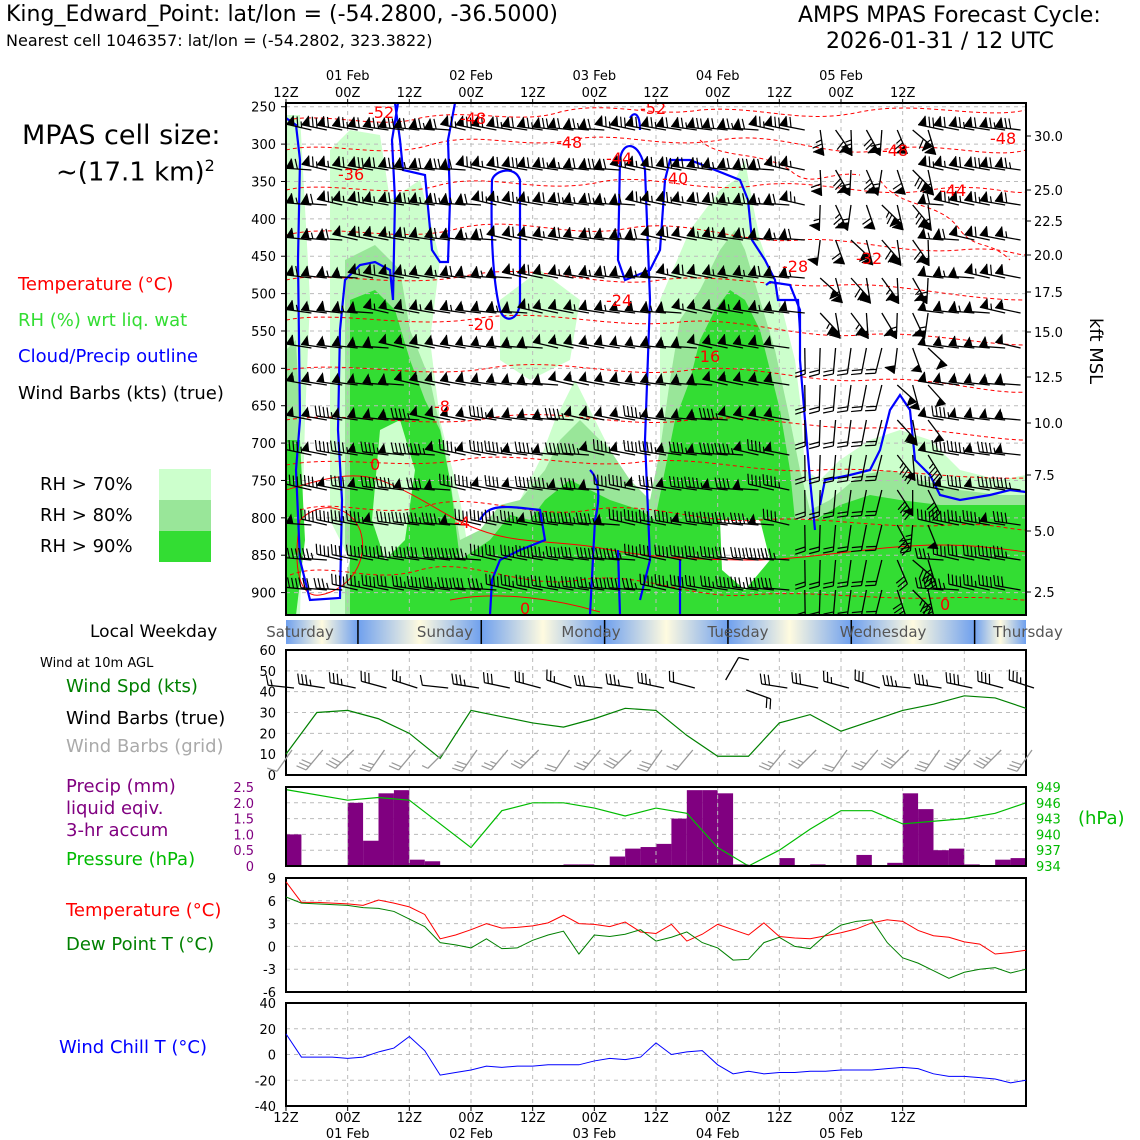 This screenshot has height=1140, width=1140. Describe the element at coordinates (864, 860) in the screenshot. I see `precip-bar` at that location.